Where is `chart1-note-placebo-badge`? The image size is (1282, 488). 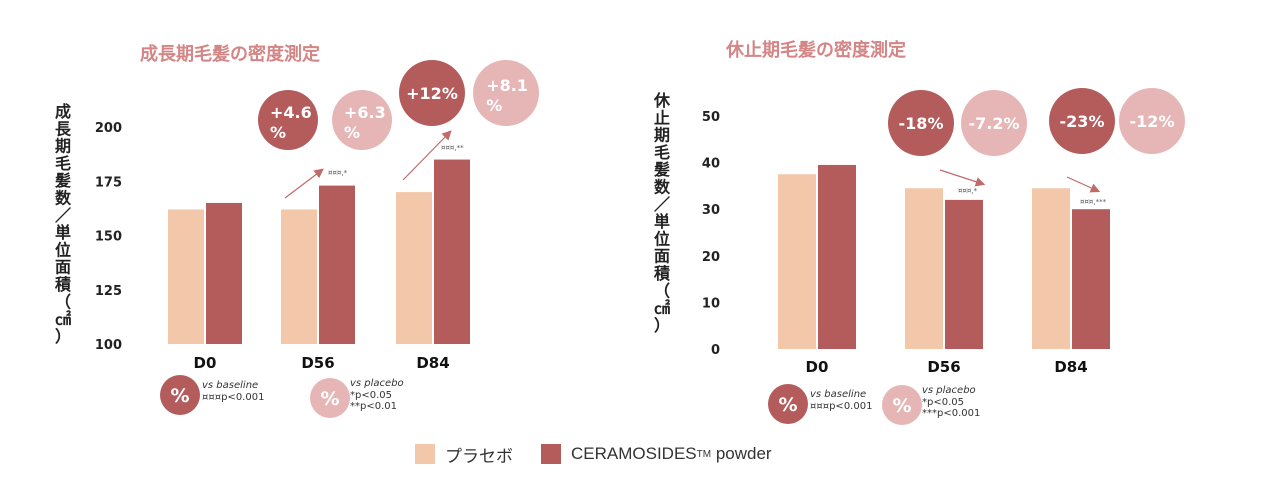 chart1-note-placebo-badge is located at coordinates (330, 398).